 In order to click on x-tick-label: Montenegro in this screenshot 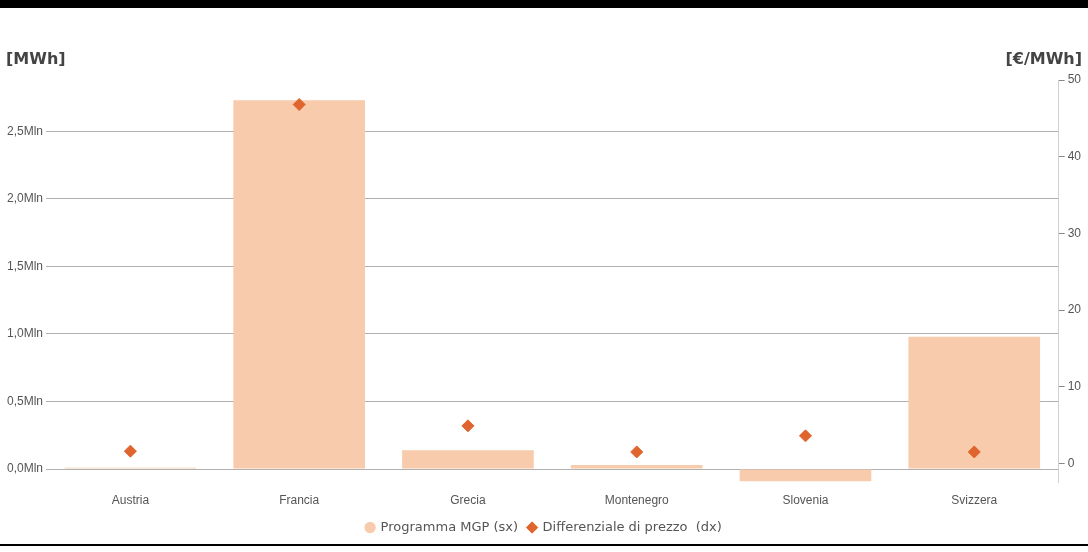, I will do `click(637, 500)`.